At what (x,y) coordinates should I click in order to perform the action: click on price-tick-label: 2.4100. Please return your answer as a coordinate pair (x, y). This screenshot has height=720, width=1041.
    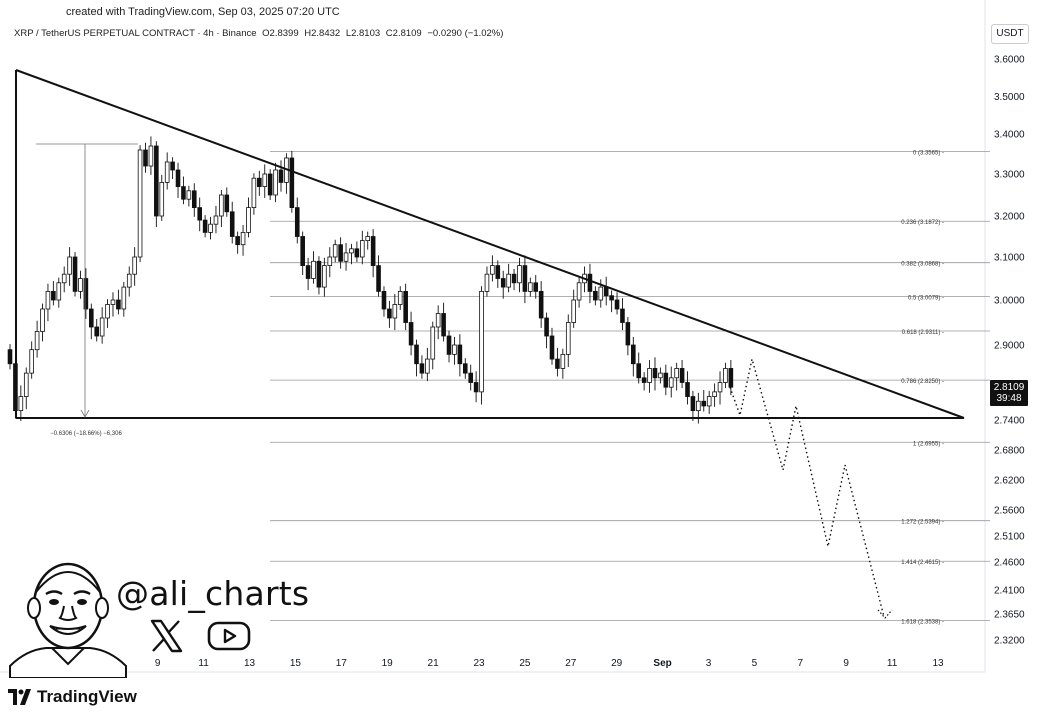
    Looking at the image, I should click on (1009, 591).